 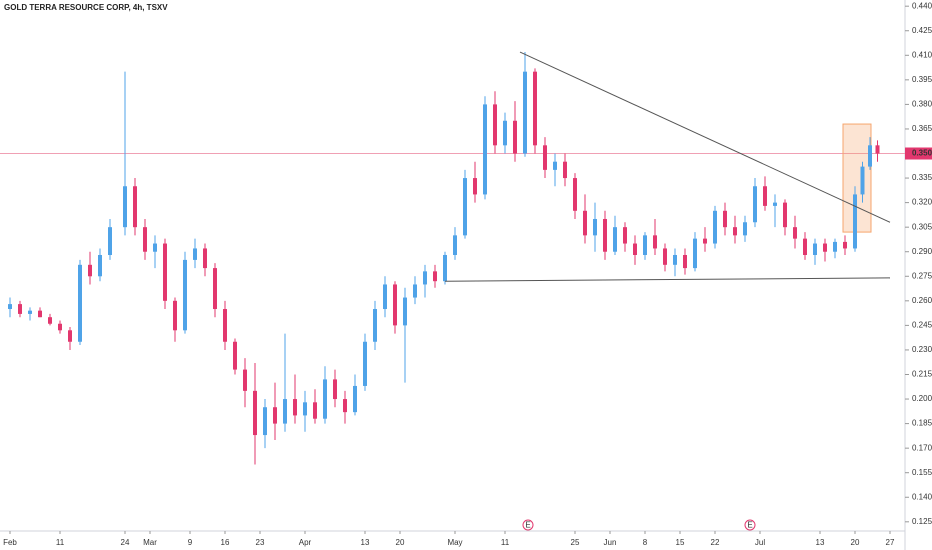 I want to click on y-tick-label: 0.365, so click(x=922, y=128).